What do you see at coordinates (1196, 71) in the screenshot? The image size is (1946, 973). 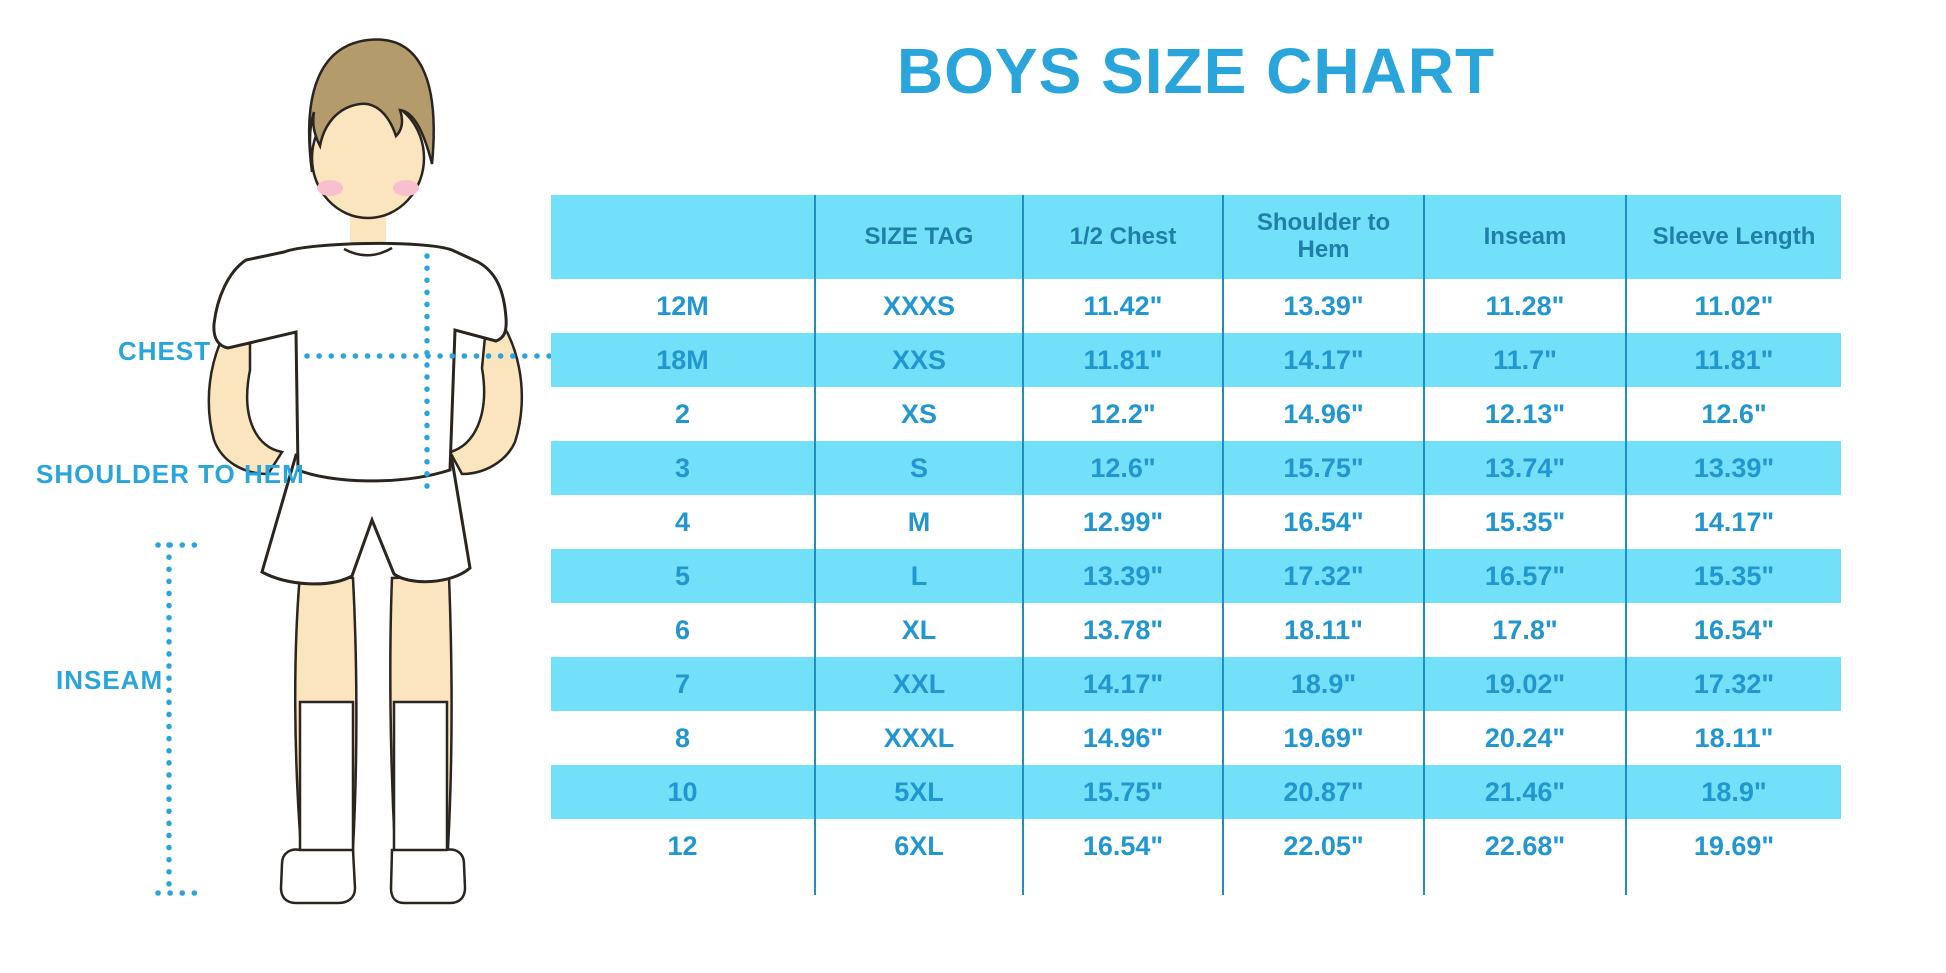 I see `page-title: BOYS SIZE CHART` at bounding box center [1196, 71].